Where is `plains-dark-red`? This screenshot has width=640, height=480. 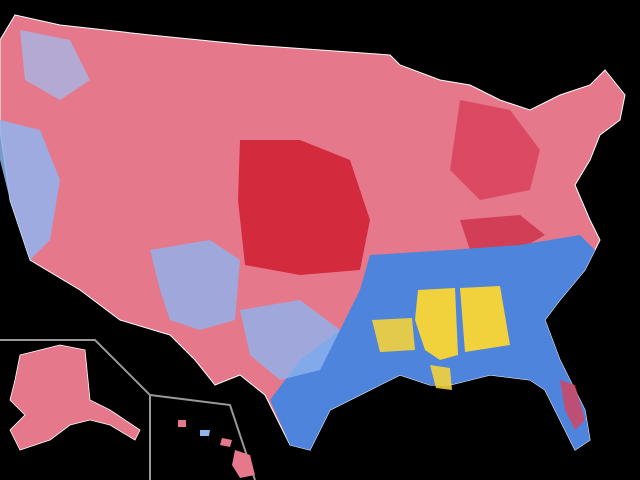 plains-dark-red is located at coordinates (304, 207).